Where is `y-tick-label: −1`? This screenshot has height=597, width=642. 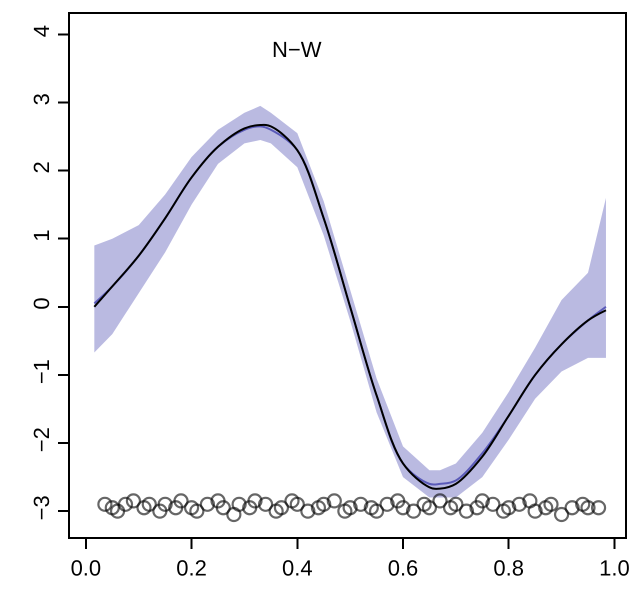 y-tick-label: −1 is located at coordinates (41, 371).